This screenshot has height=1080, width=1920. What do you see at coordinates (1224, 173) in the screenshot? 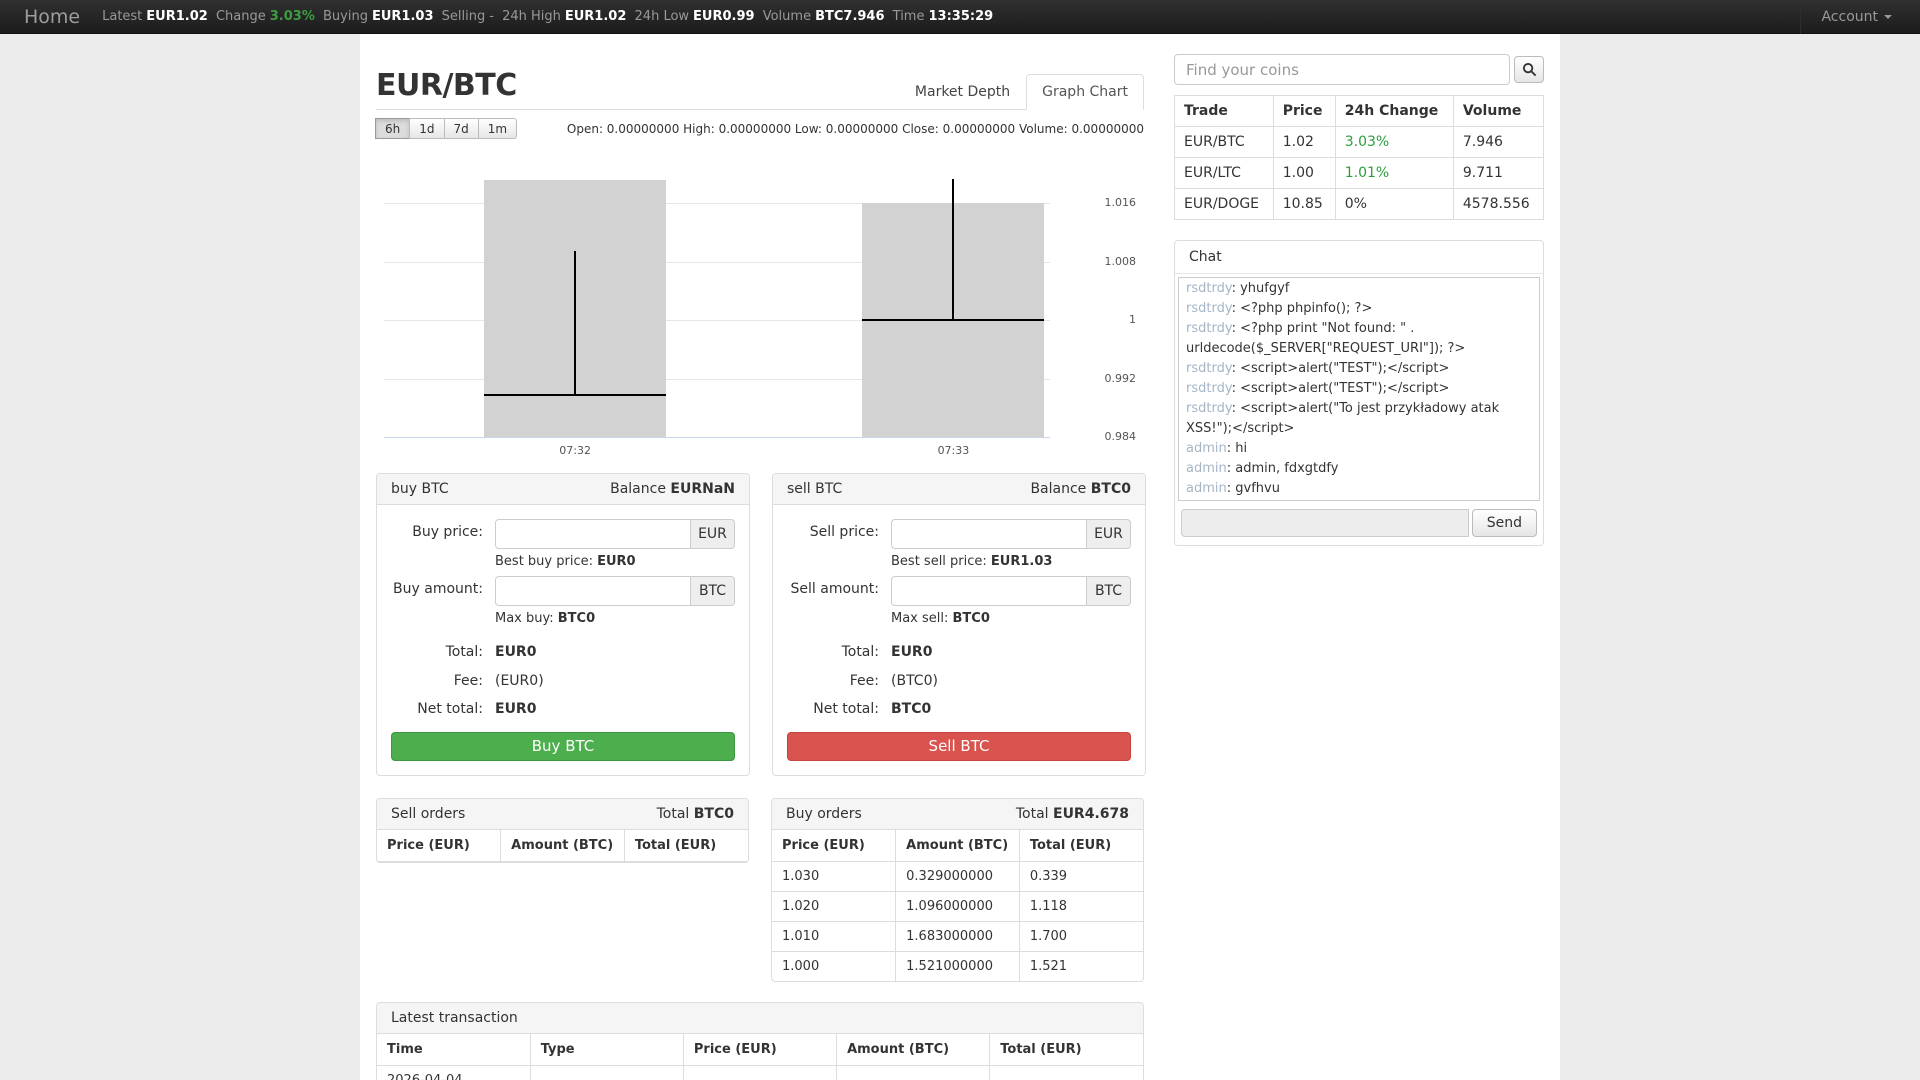
I see `market-pair: EUR/LTC` at bounding box center [1224, 173].